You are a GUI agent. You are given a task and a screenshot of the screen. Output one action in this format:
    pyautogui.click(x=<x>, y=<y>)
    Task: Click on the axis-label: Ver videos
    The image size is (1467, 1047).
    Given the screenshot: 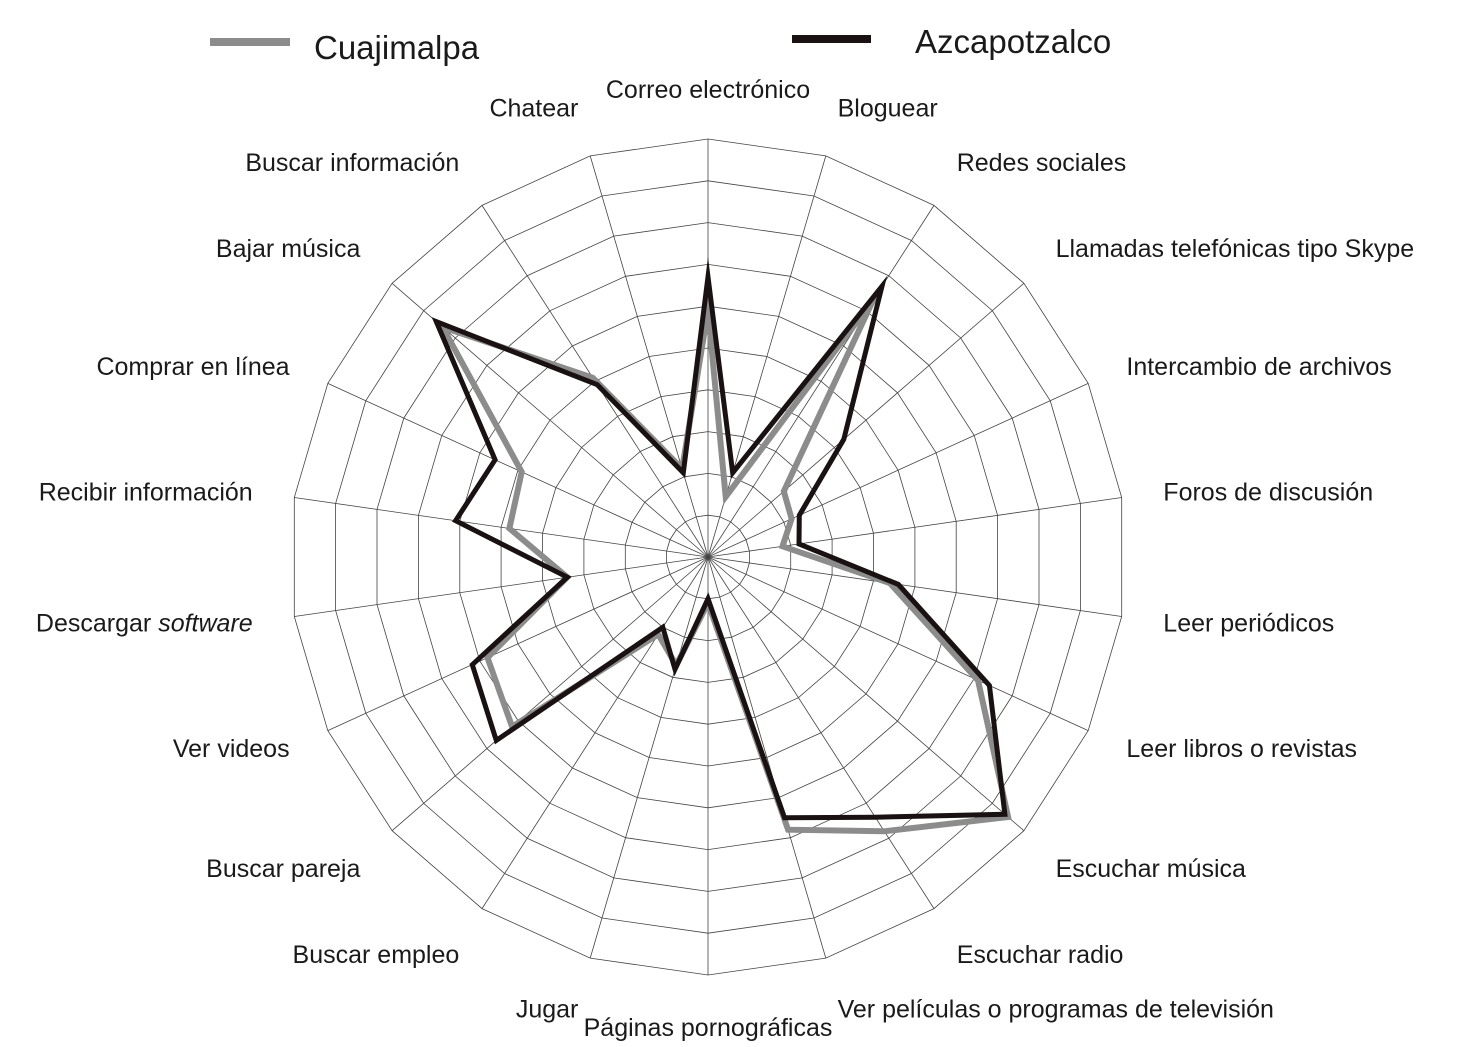 What is the action you would take?
    pyautogui.click(x=231, y=749)
    